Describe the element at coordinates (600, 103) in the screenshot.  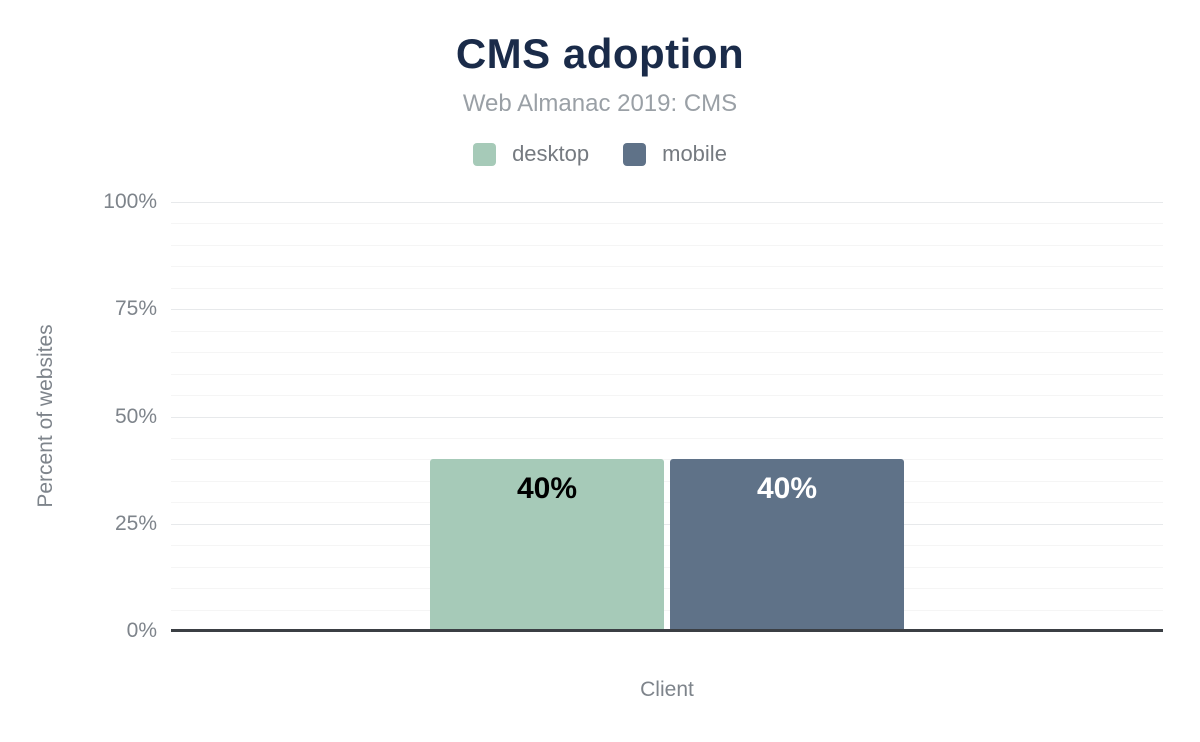
I see `chart-subtitle: Web Almanac 2019: CMS` at that location.